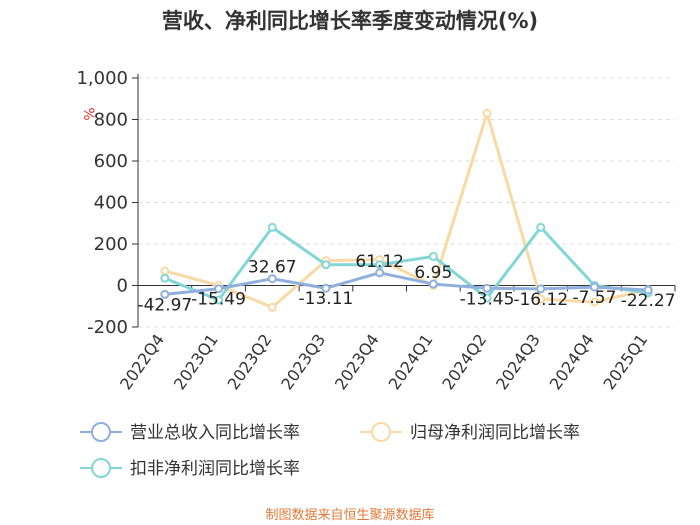 This screenshot has width=700, height=525. What do you see at coordinates (381, 432) in the screenshot?
I see `legend-net-profit-marker-icon` at bounding box center [381, 432].